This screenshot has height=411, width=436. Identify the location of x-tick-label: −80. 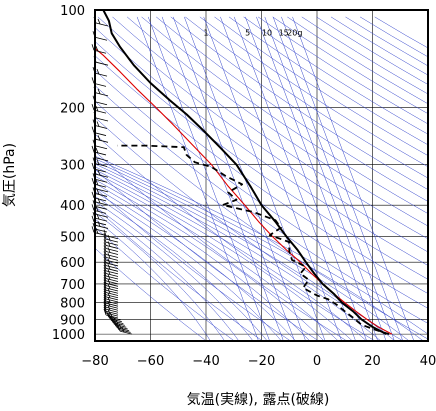
(94, 361).